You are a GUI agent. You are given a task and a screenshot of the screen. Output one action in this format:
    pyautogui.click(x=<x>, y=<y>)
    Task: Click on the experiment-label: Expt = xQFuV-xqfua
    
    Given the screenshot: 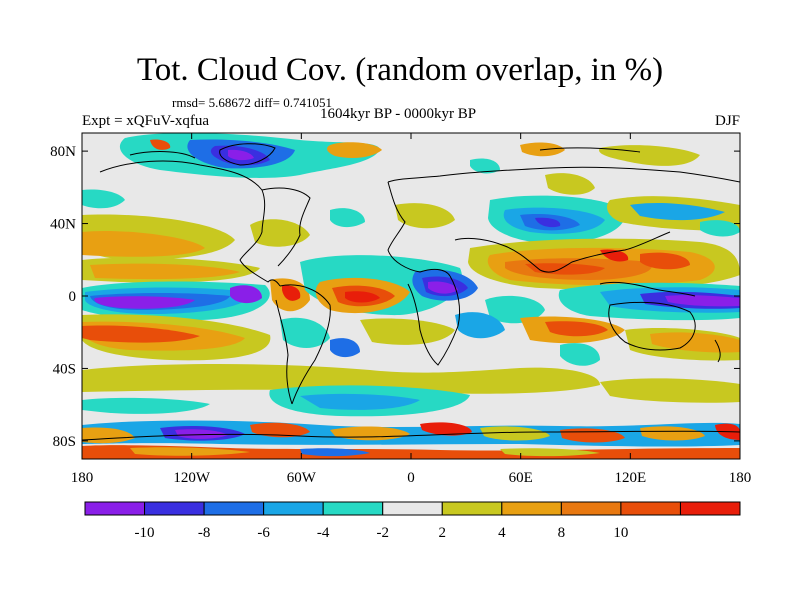 What is the action you would take?
    pyautogui.click(x=146, y=121)
    